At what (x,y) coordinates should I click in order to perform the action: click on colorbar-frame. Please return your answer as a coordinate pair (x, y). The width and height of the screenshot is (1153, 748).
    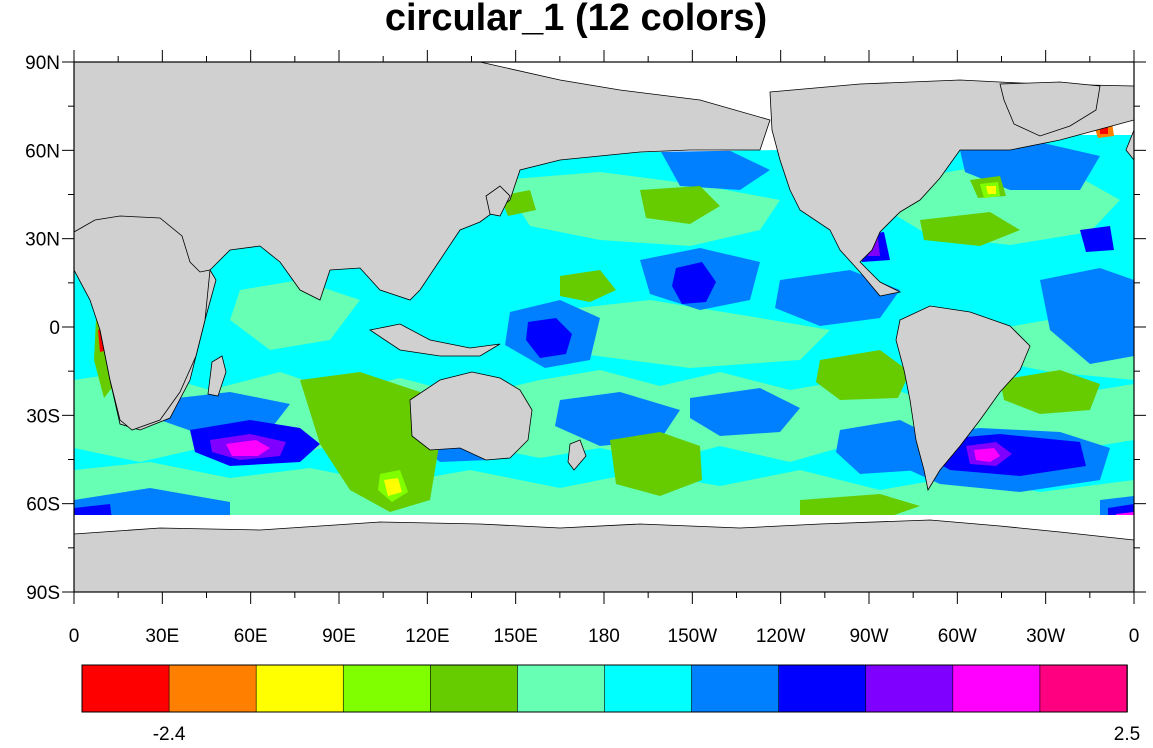
    Looking at the image, I should click on (604, 688).